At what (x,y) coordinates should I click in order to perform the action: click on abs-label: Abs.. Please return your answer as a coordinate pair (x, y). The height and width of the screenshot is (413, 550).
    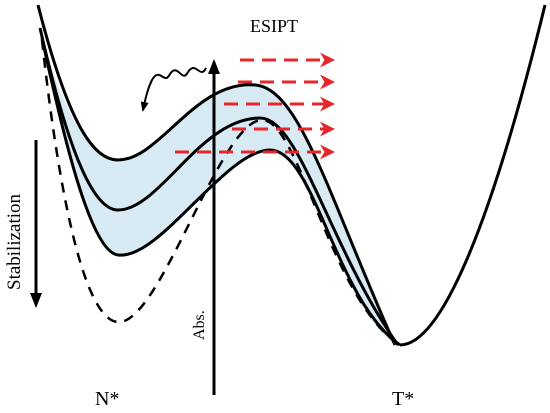
    Looking at the image, I should click on (199, 325).